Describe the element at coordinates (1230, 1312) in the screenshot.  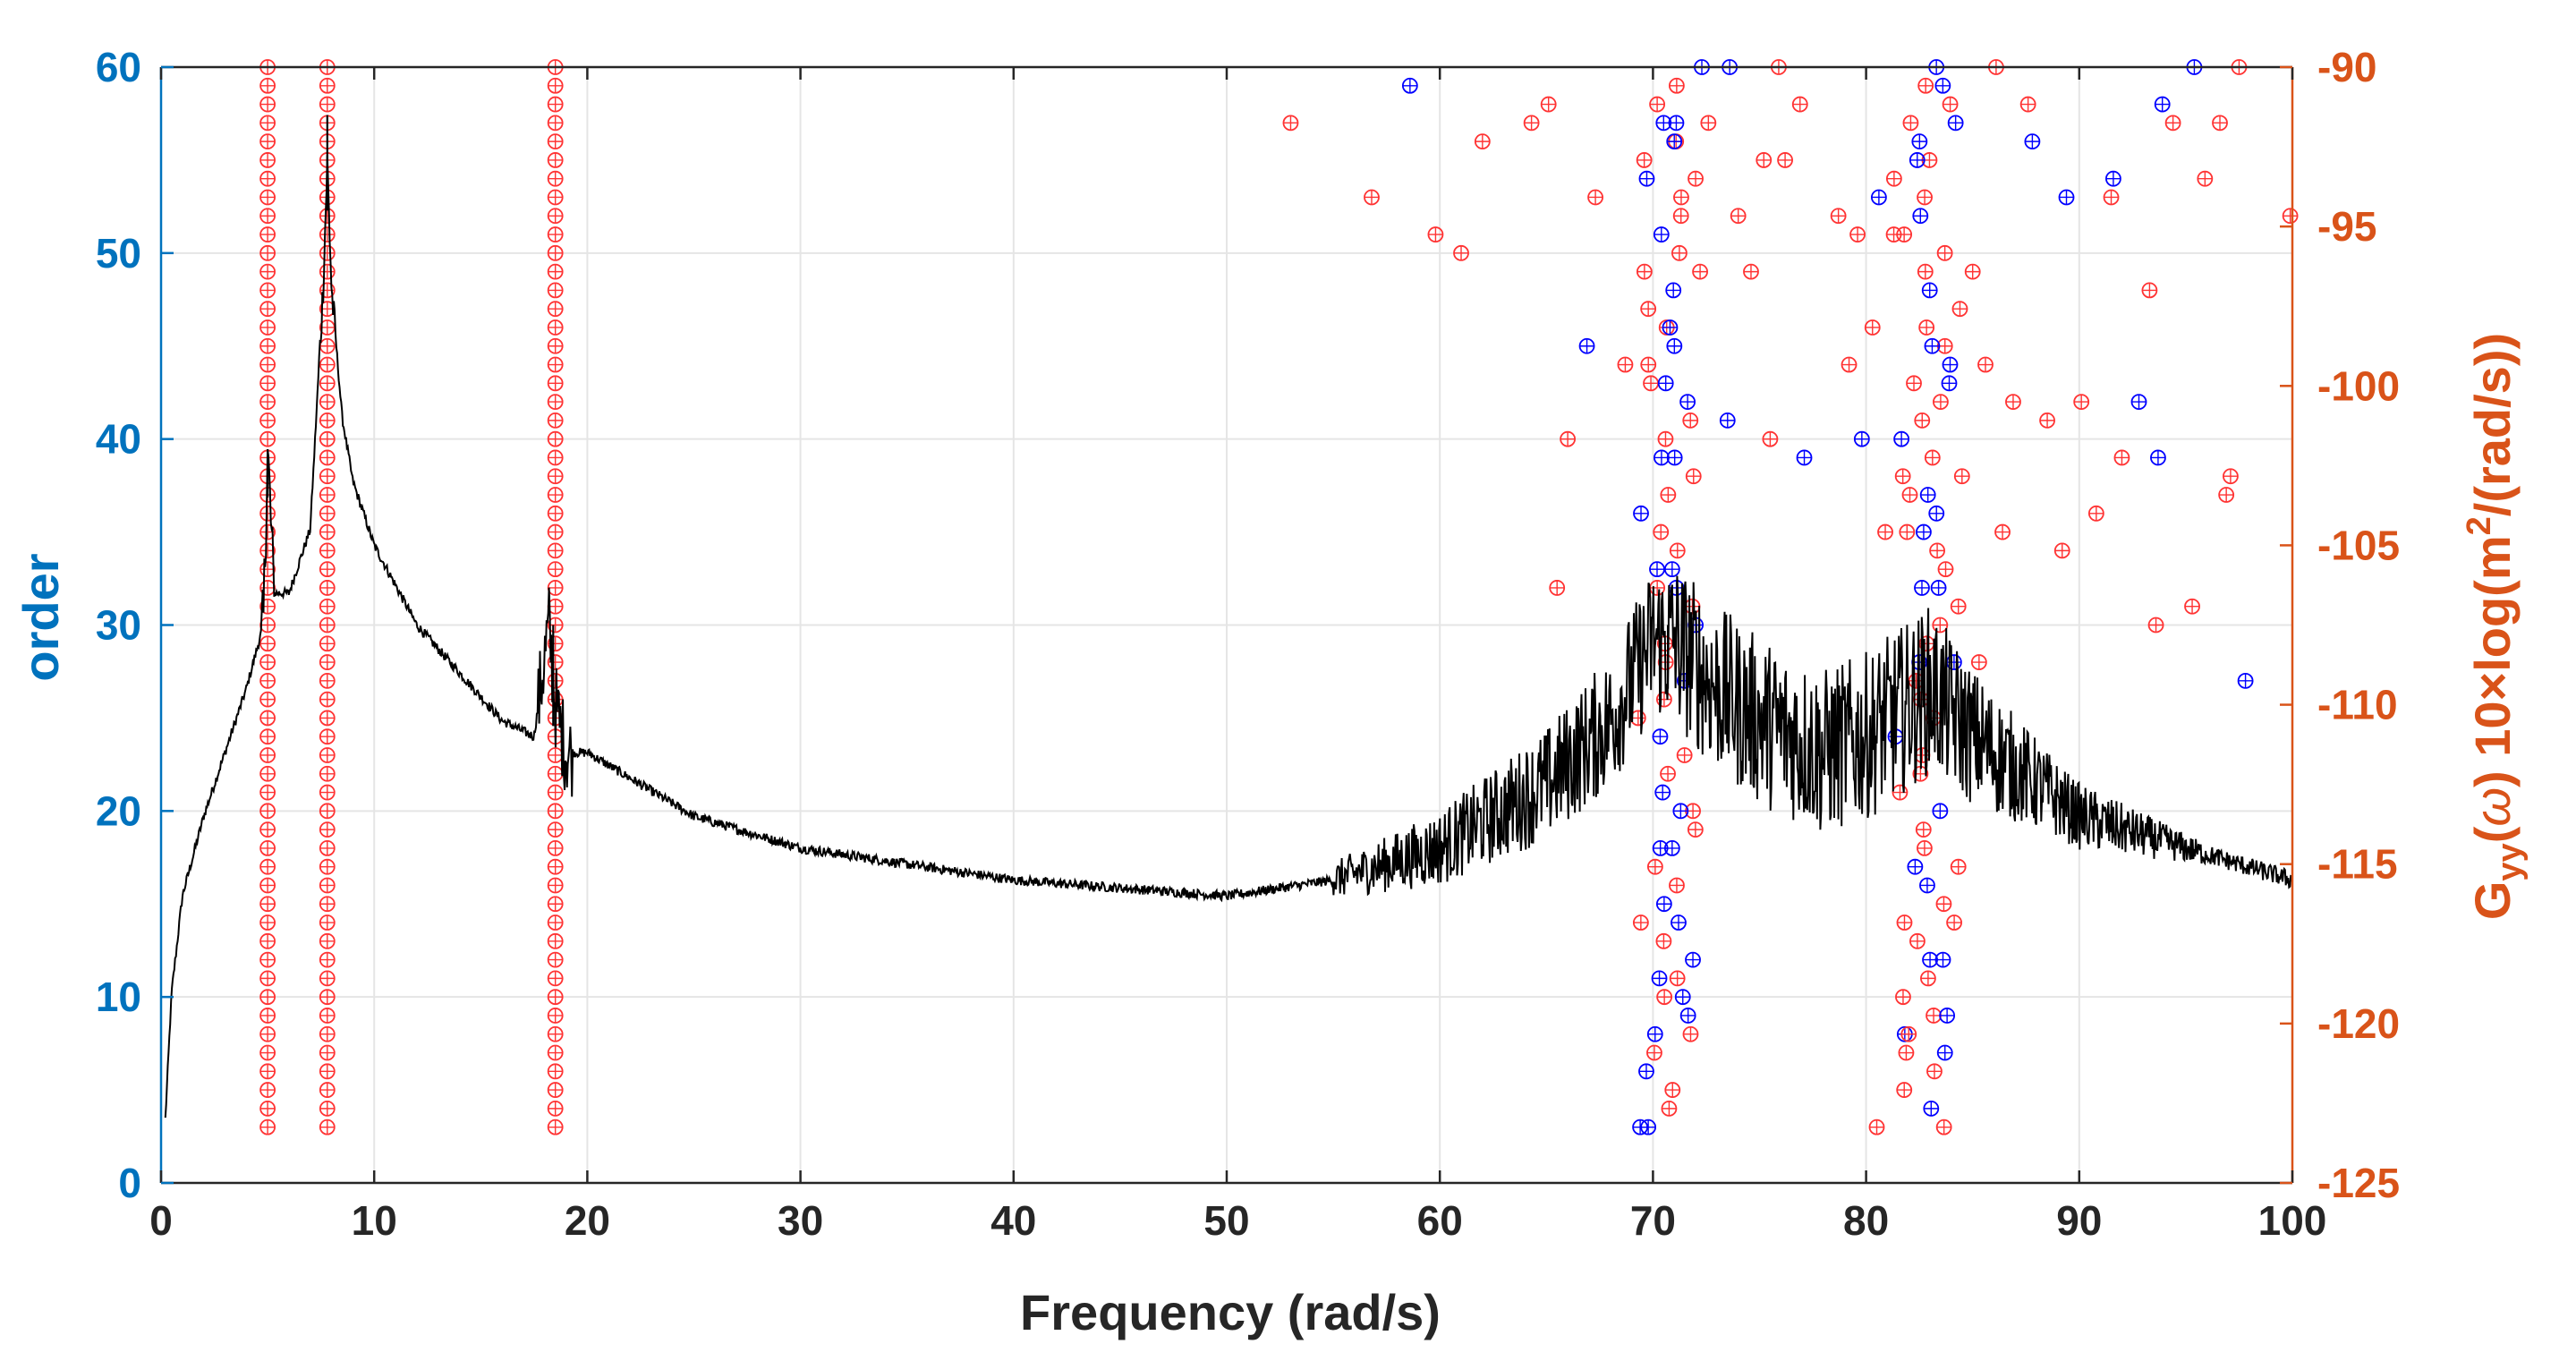
I see `x-axis-label: Frequency (rad/s)` at that location.